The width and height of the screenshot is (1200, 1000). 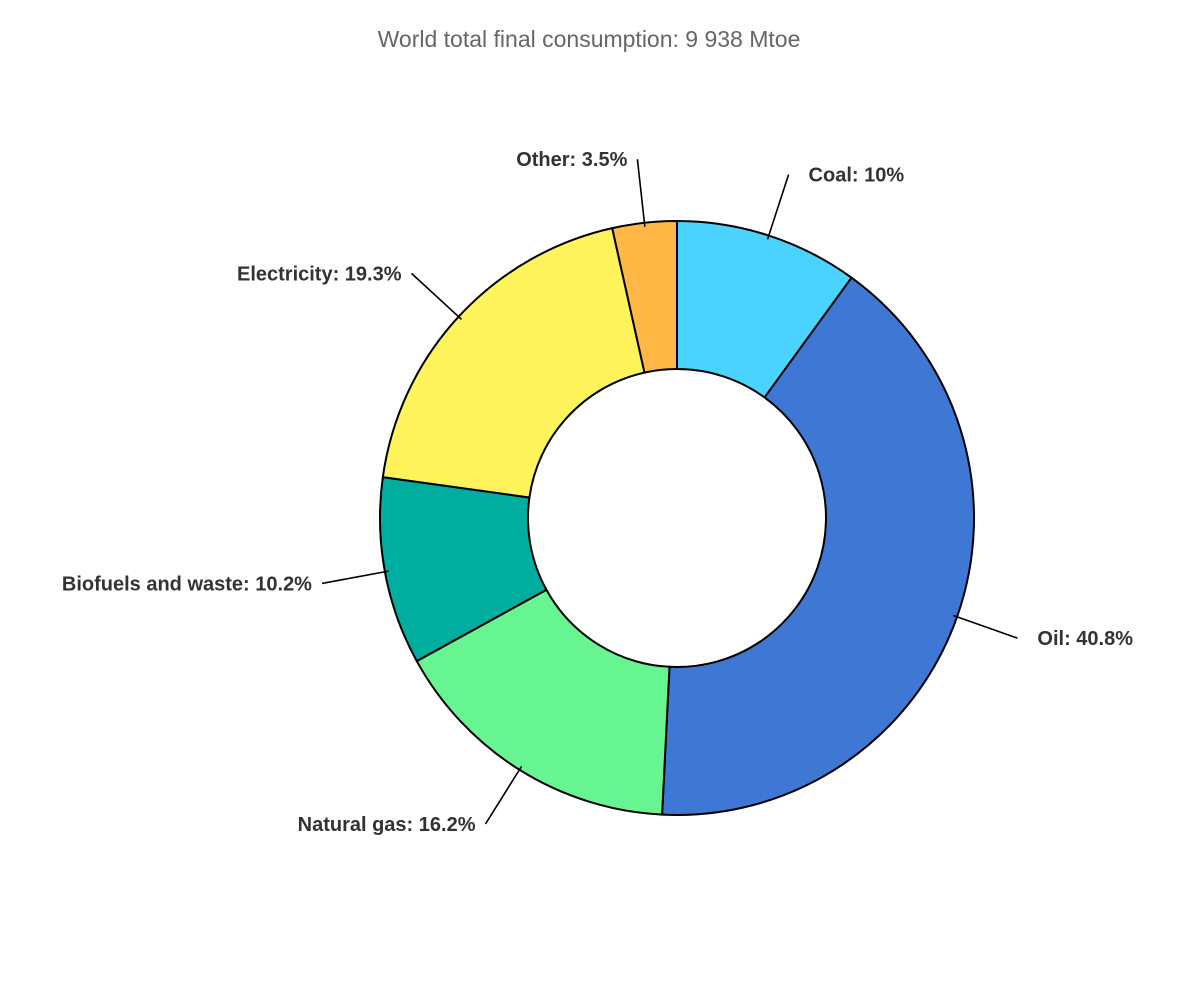 I want to click on slice-label-oil: Oil: 40.8%, so click(x=1085, y=639).